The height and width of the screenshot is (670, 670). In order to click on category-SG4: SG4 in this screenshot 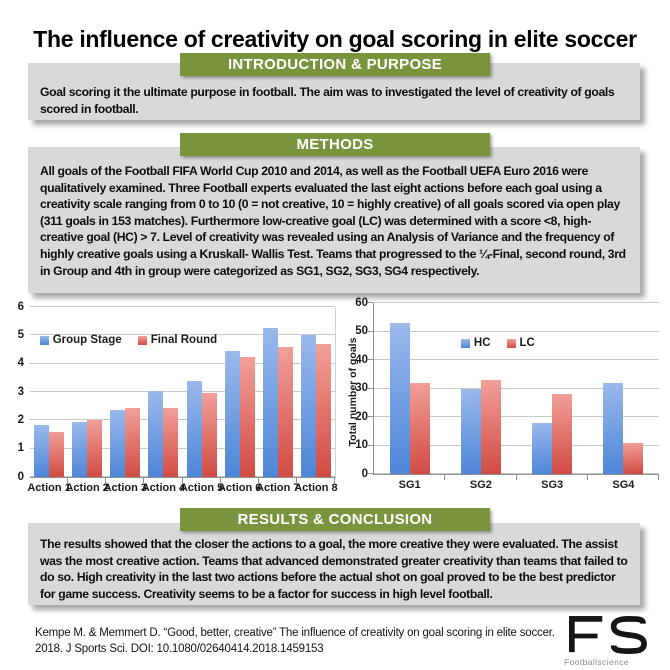, I will do `click(624, 397)`.